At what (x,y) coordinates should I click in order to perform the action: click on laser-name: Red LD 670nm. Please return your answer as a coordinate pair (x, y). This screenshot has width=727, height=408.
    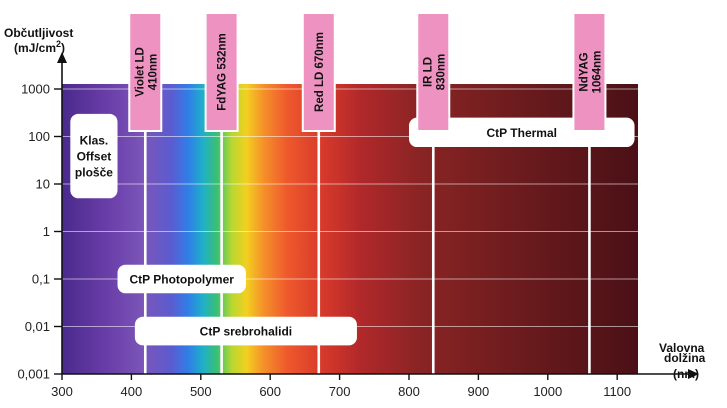
    Looking at the image, I should click on (320, 72).